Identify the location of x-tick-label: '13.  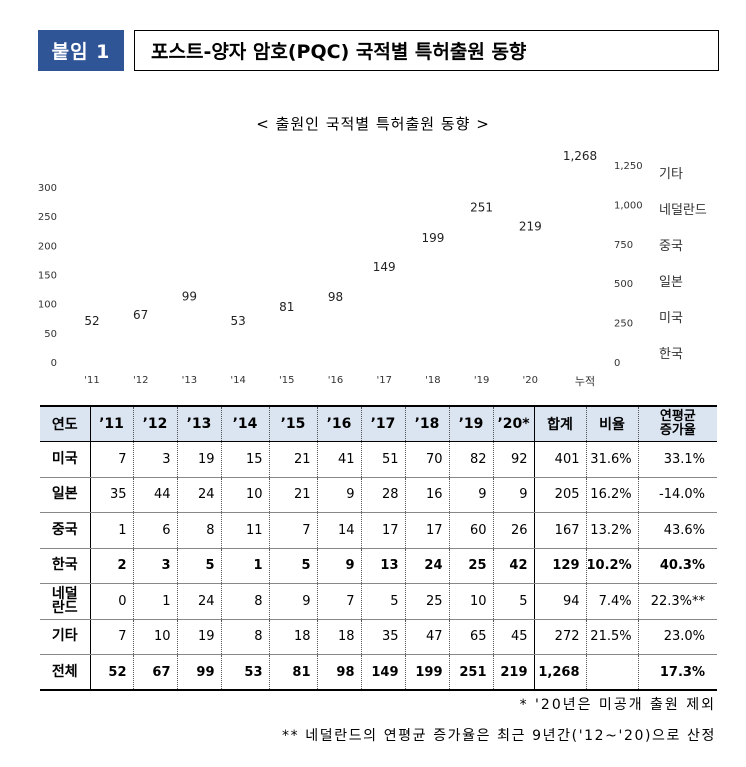
(189, 380).